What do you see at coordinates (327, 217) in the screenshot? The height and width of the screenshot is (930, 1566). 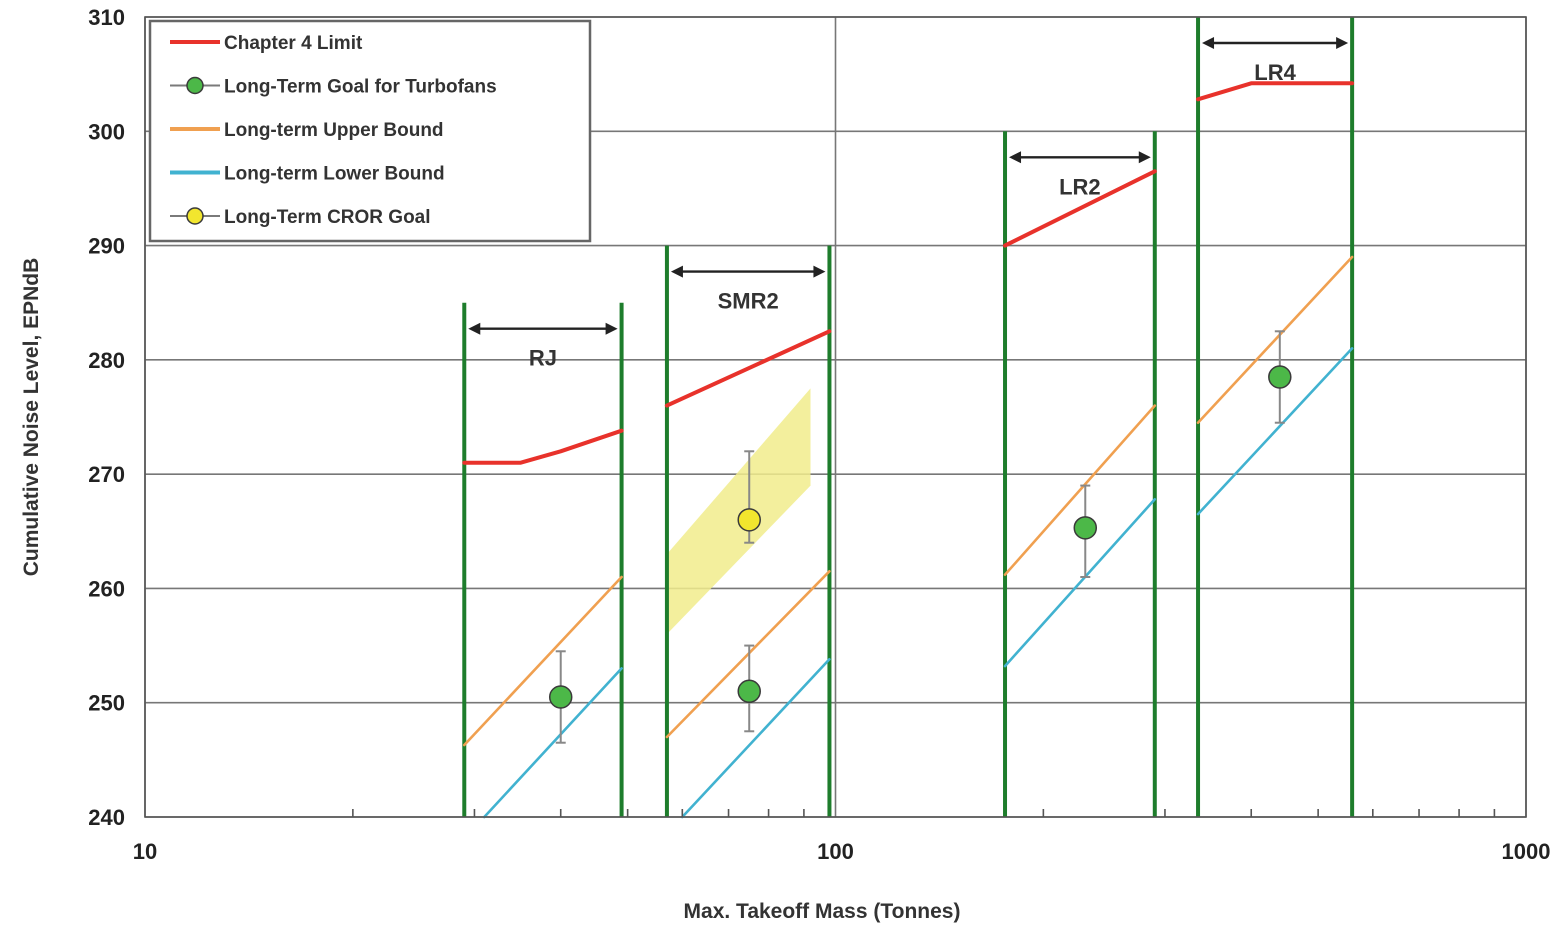 I see `legend-label: Long-Term CROR Goal` at bounding box center [327, 217].